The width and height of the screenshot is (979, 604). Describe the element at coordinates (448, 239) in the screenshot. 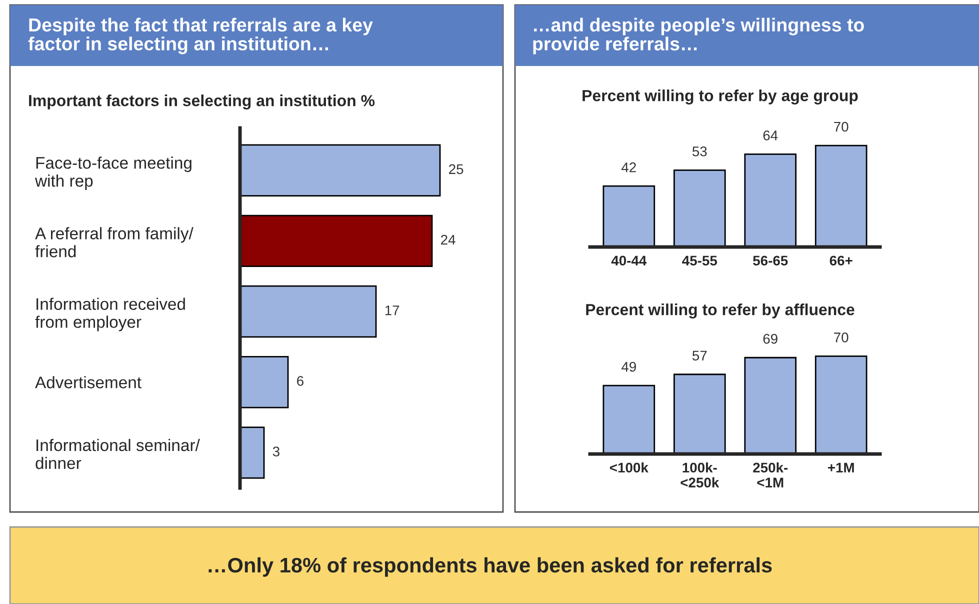

I see `data-label: 24` at that location.